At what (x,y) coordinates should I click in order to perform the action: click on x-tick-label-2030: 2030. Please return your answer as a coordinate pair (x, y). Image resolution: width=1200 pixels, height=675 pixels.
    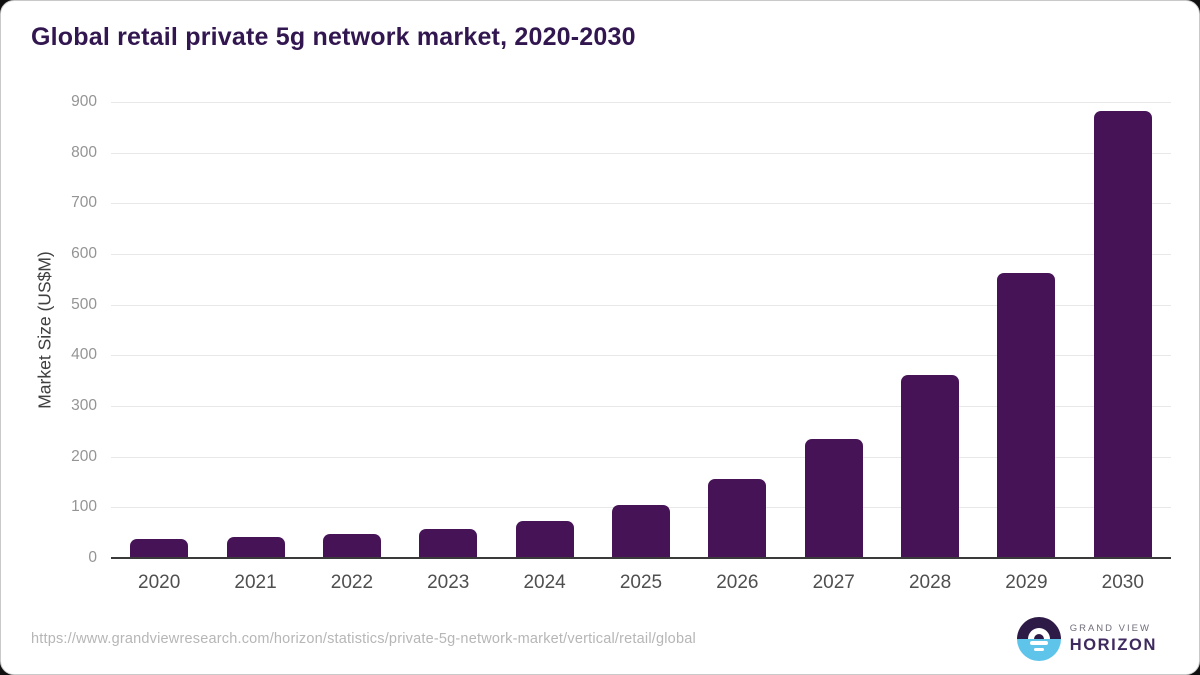
    Looking at the image, I should click on (1122, 582).